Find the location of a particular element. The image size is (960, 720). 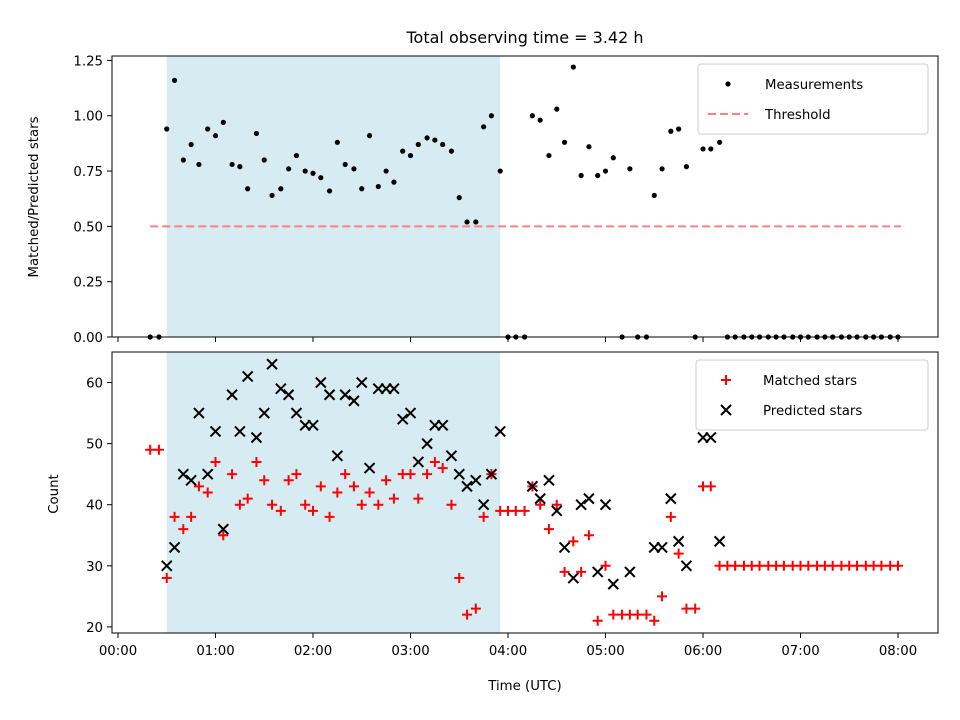

top-observing-window-shade is located at coordinates (333, 196).